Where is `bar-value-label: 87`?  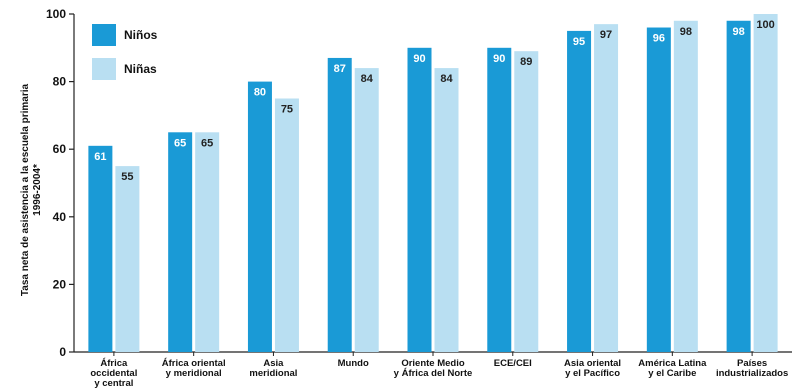
bar-value-label: 87 is located at coordinates (340, 69).